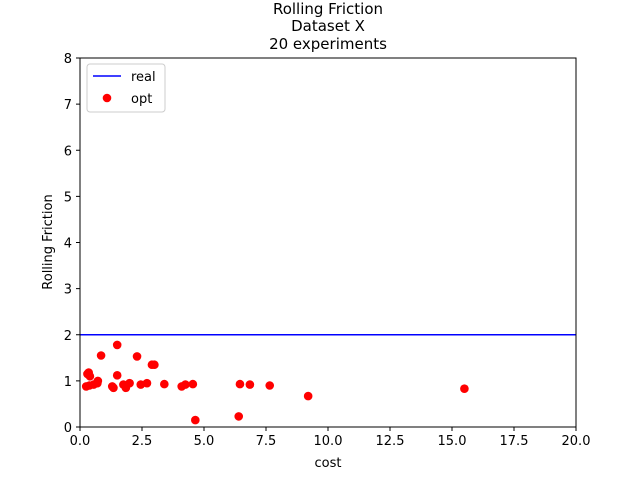 The height and width of the screenshot is (480, 640). What do you see at coordinates (68, 336) in the screenshot?
I see `y-tick-label-2: 2` at bounding box center [68, 336].